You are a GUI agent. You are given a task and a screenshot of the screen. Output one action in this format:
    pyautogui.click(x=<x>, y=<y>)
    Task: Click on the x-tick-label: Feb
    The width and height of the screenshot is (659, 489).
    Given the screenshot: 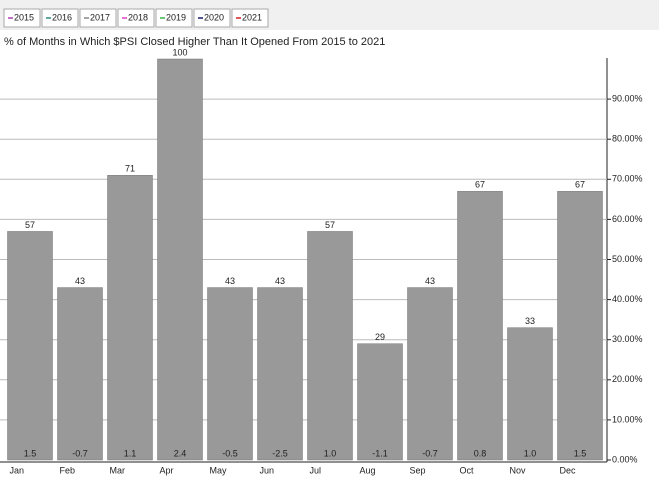 What is the action you would take?
    pyautogui.click(x=68, y=470)
    